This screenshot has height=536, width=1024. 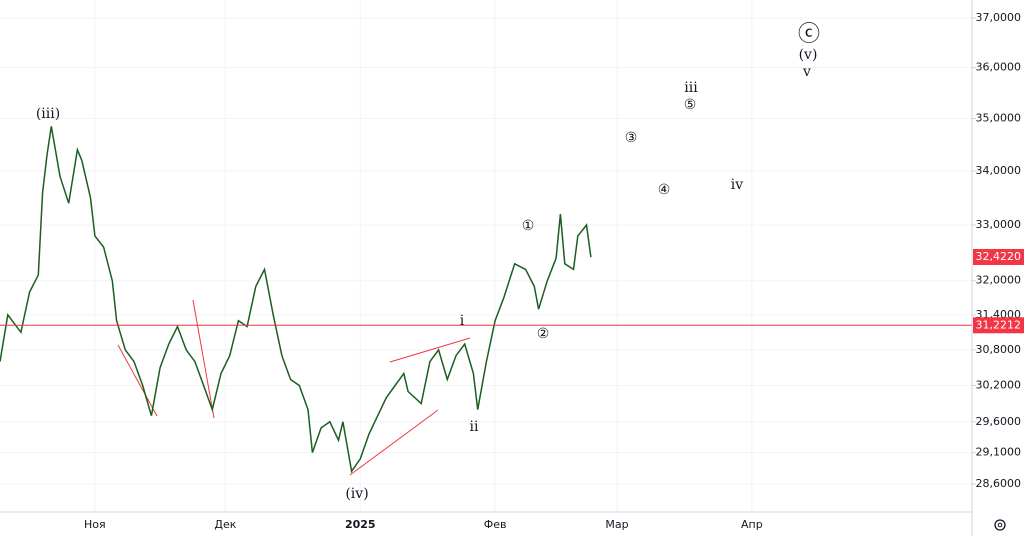 What do you see at coordinates (225, 524) in the screenshot?
I see `x-tick-label: Дек` at bounding box center [225, 524].